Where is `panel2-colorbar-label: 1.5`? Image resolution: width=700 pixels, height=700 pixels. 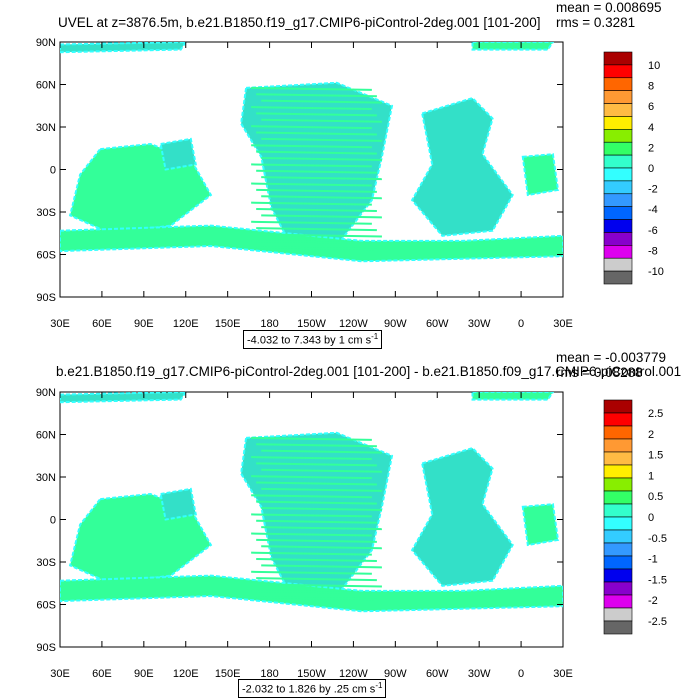
panel2-colorbar-label: 1.5 is located at coordinates (655, 456).